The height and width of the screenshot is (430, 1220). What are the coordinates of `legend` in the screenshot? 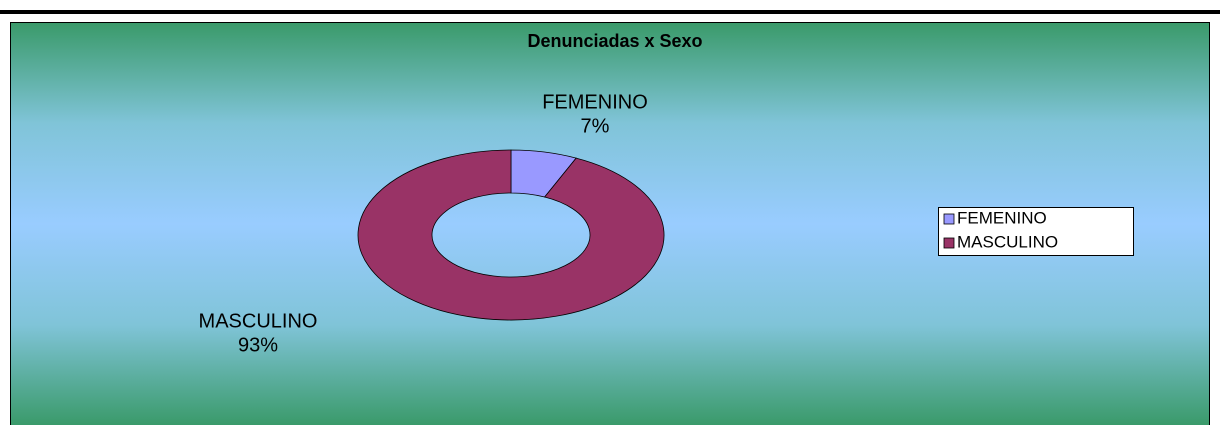 It's located at (1036, 231).